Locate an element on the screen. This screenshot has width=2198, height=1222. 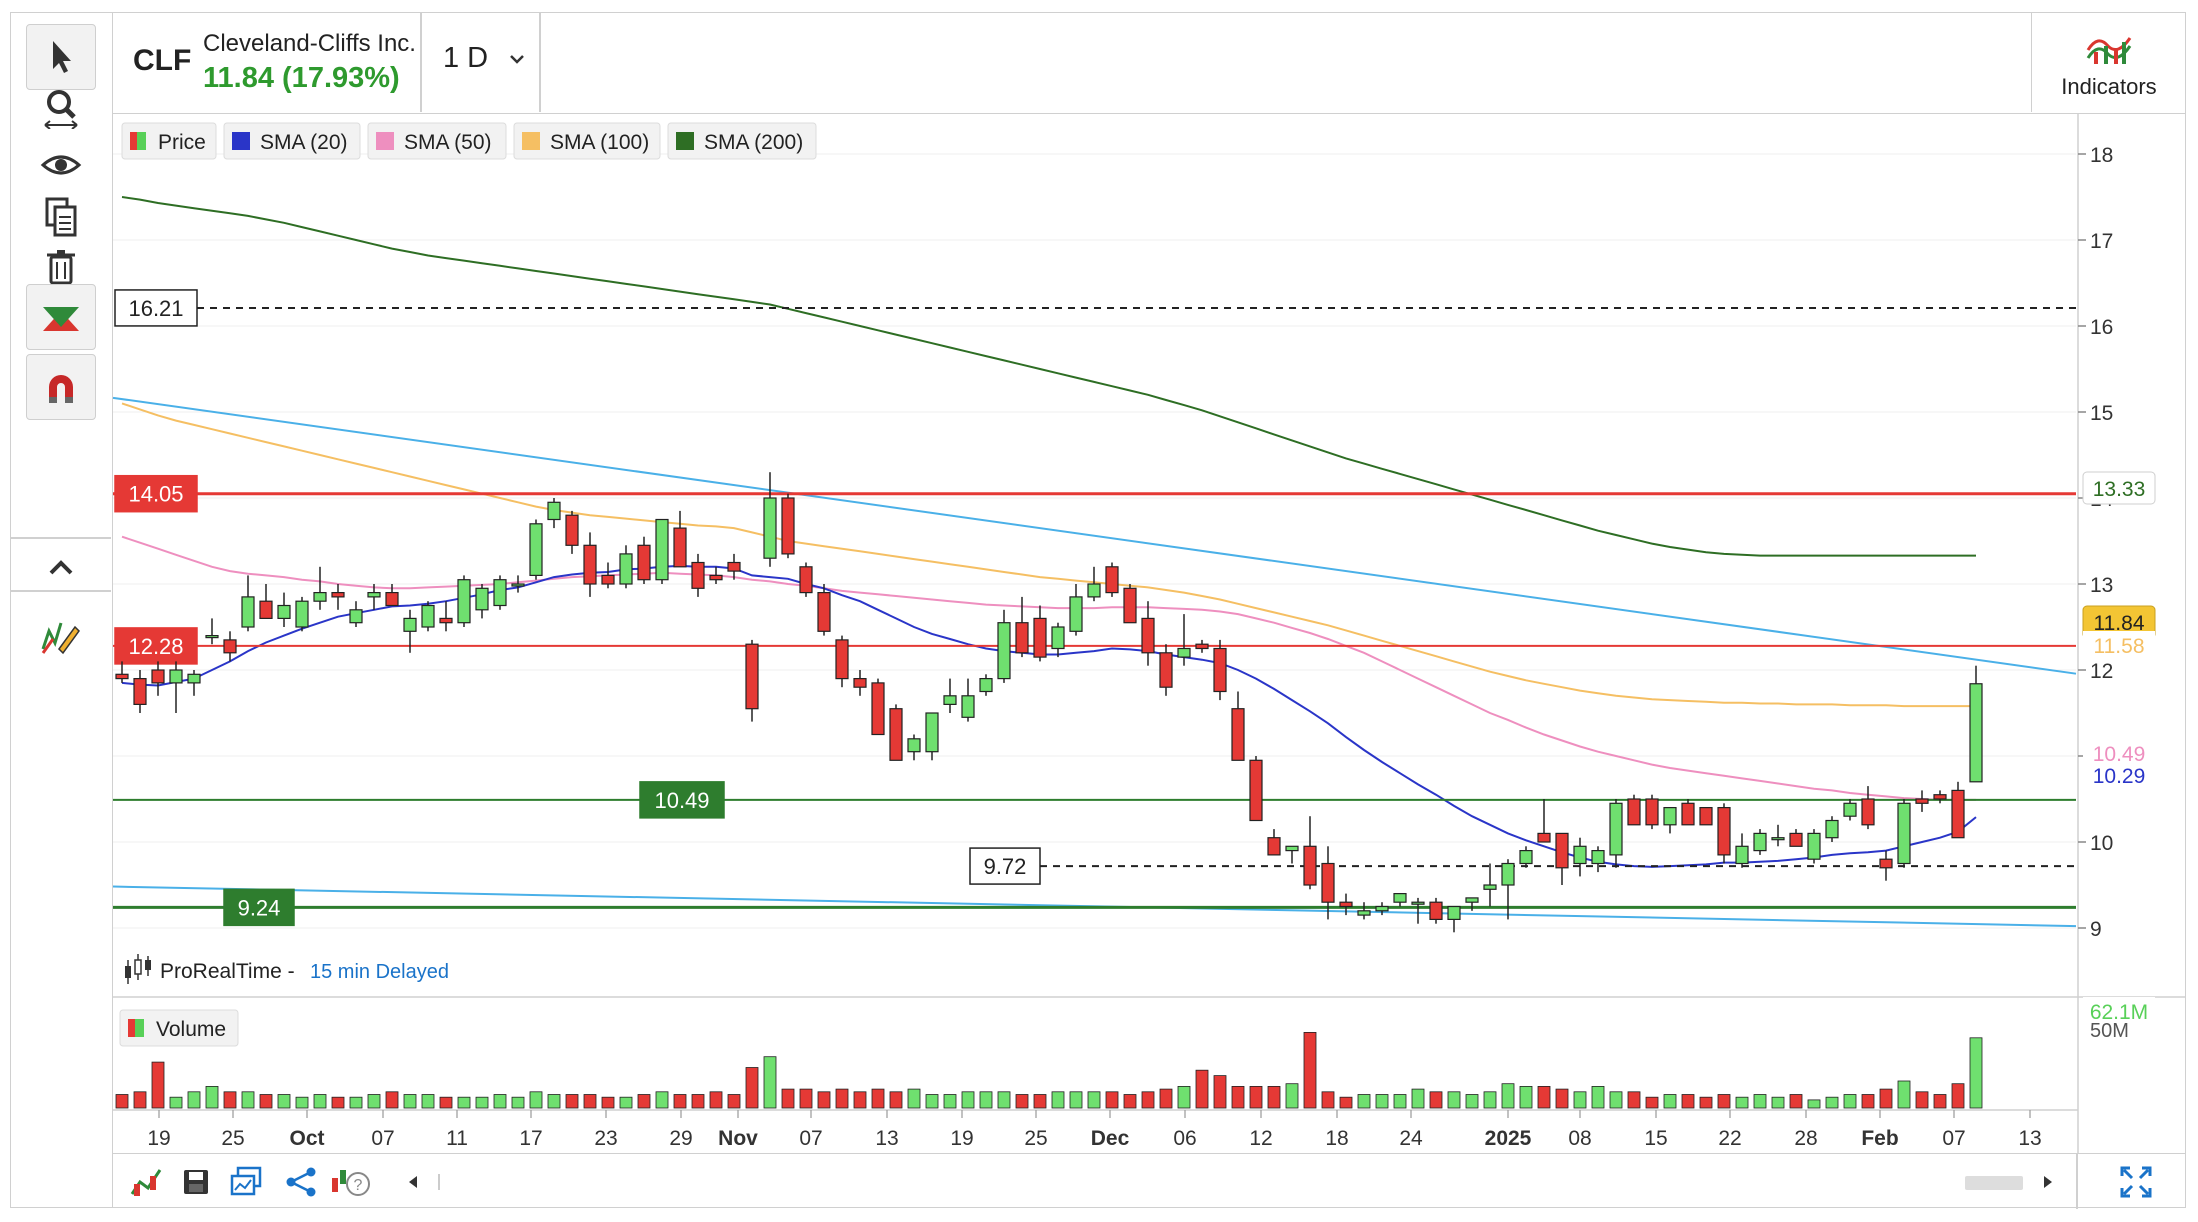
fullscreen-icon is located at coordinates (2136, 1182).